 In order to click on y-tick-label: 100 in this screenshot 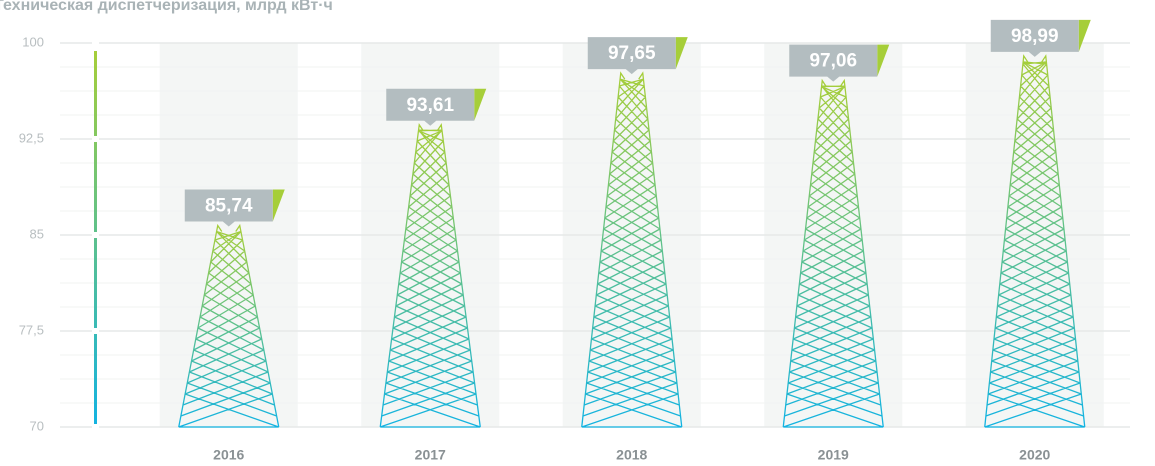, I will do `click(33, 41)`.